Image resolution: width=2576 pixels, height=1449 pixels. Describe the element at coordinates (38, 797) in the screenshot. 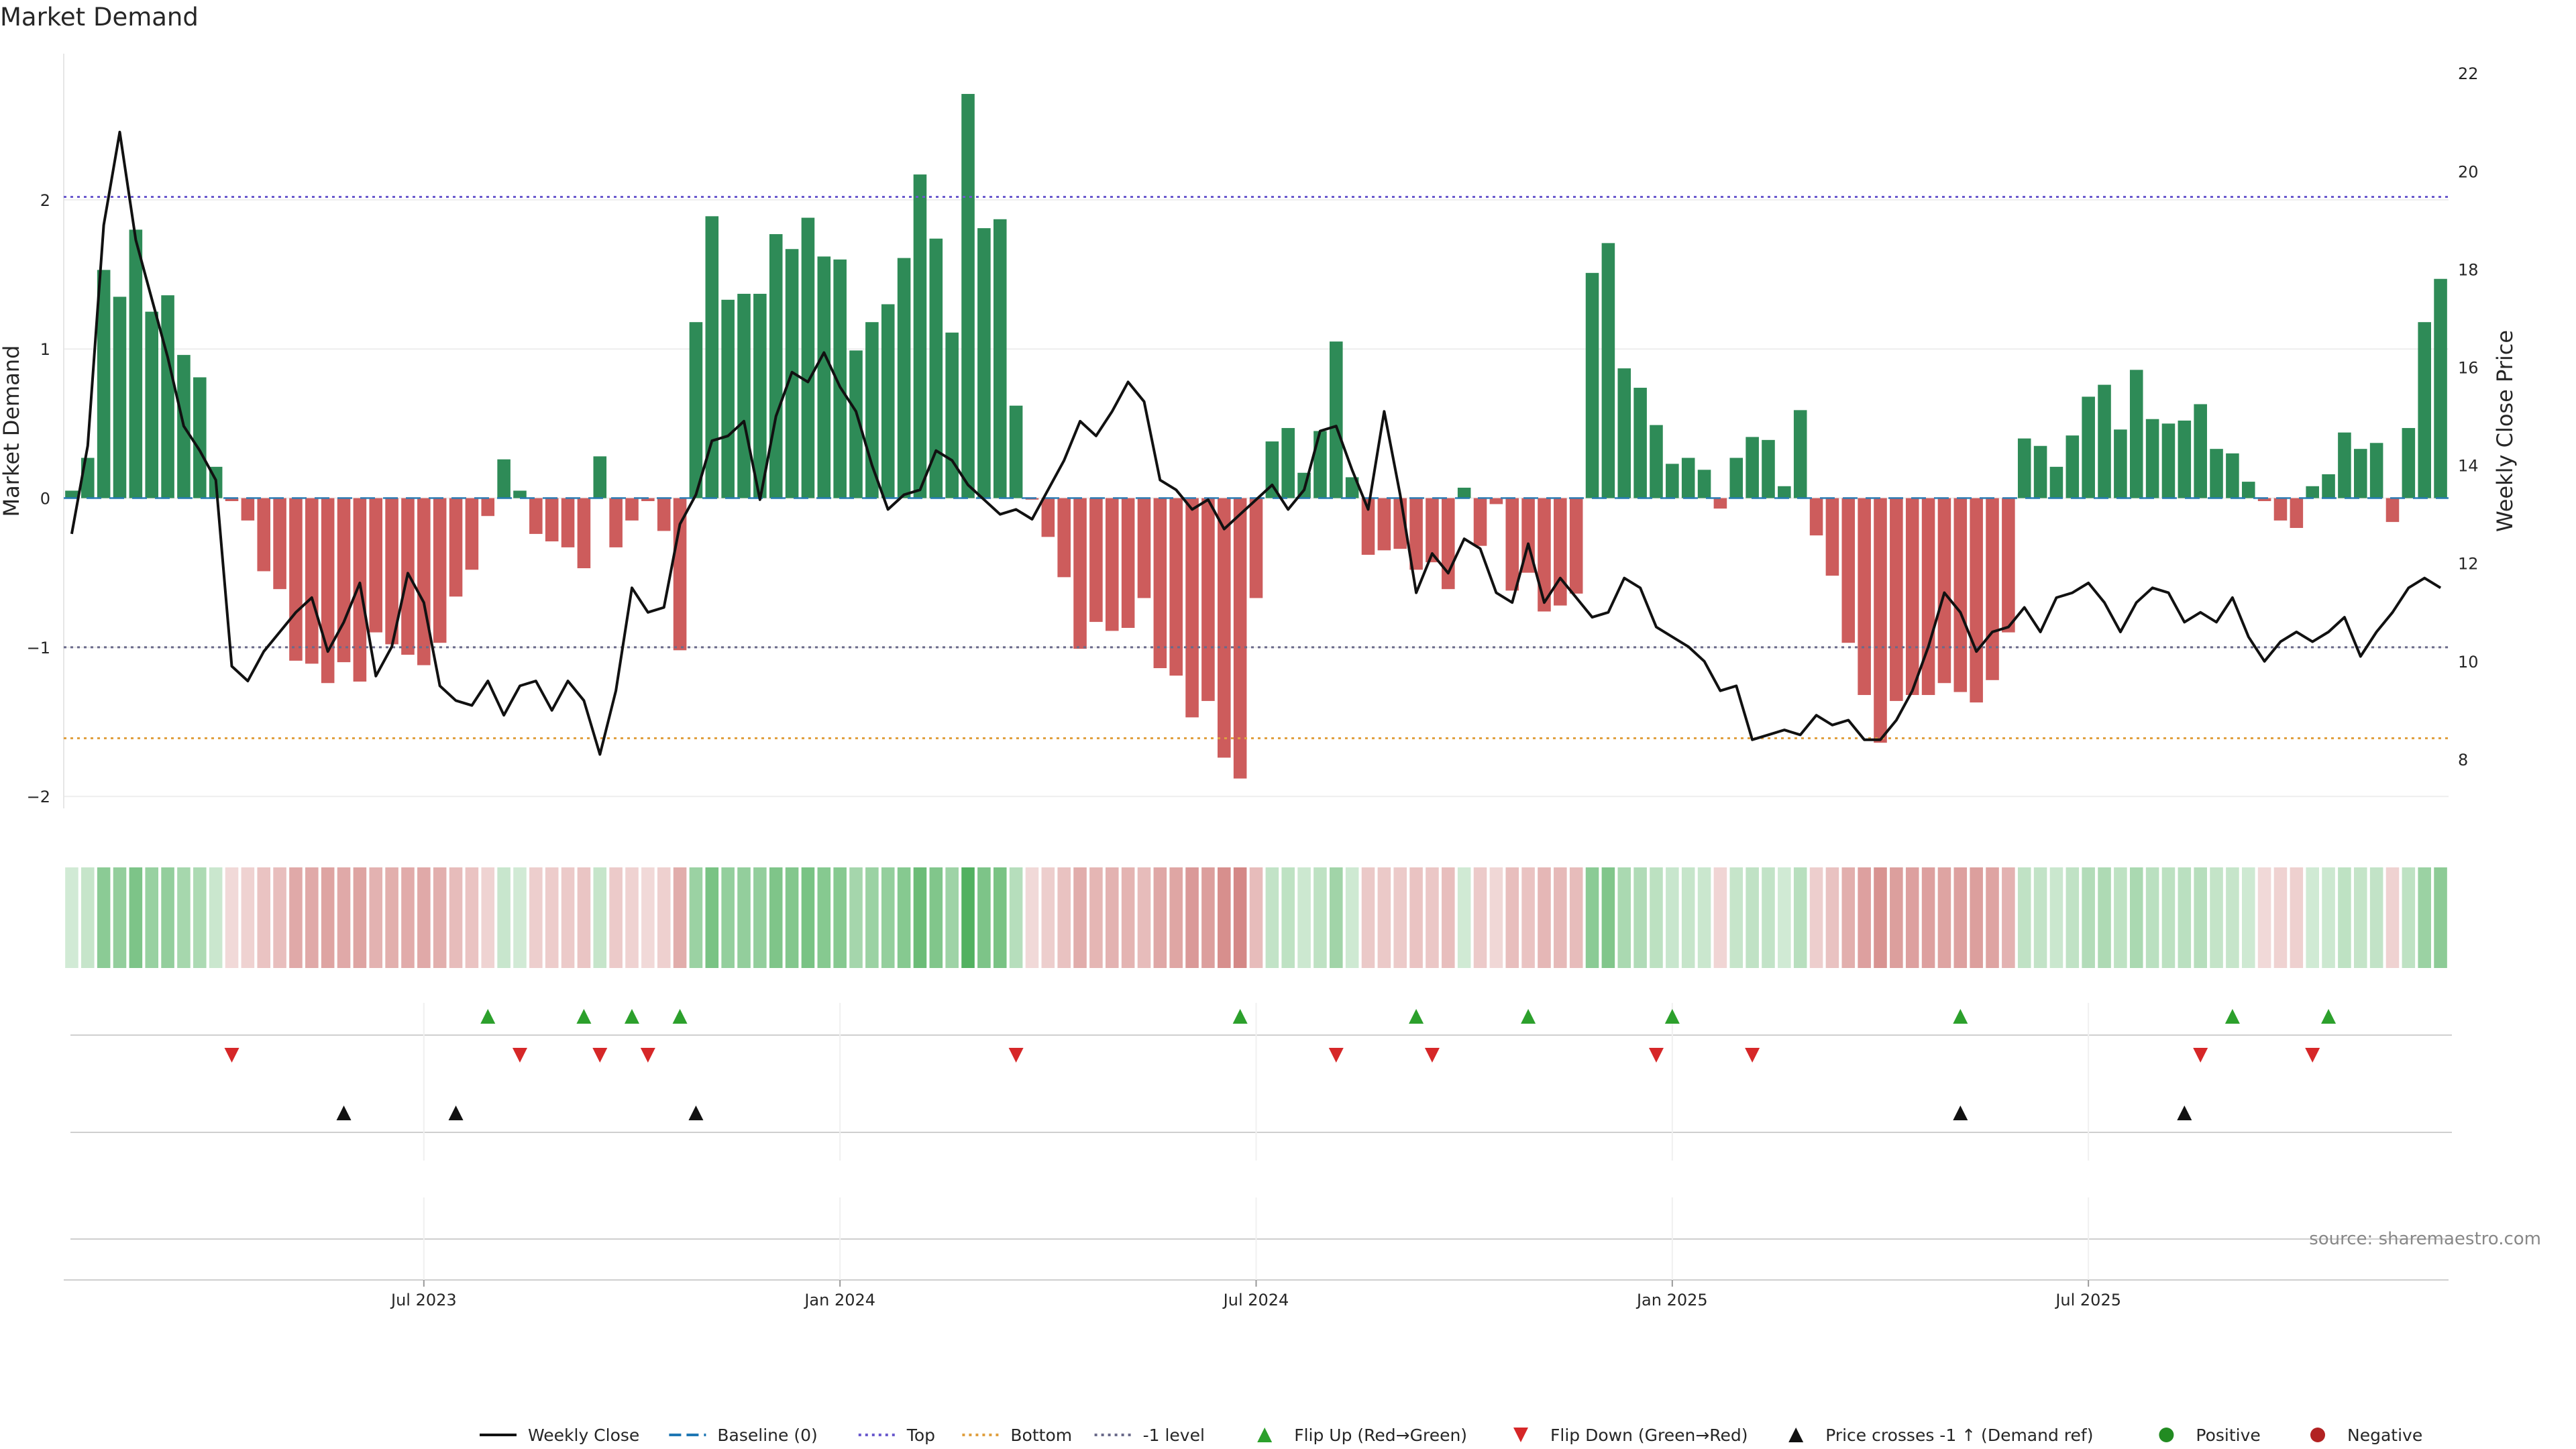

I see `y-tick-label: −2` at that location.